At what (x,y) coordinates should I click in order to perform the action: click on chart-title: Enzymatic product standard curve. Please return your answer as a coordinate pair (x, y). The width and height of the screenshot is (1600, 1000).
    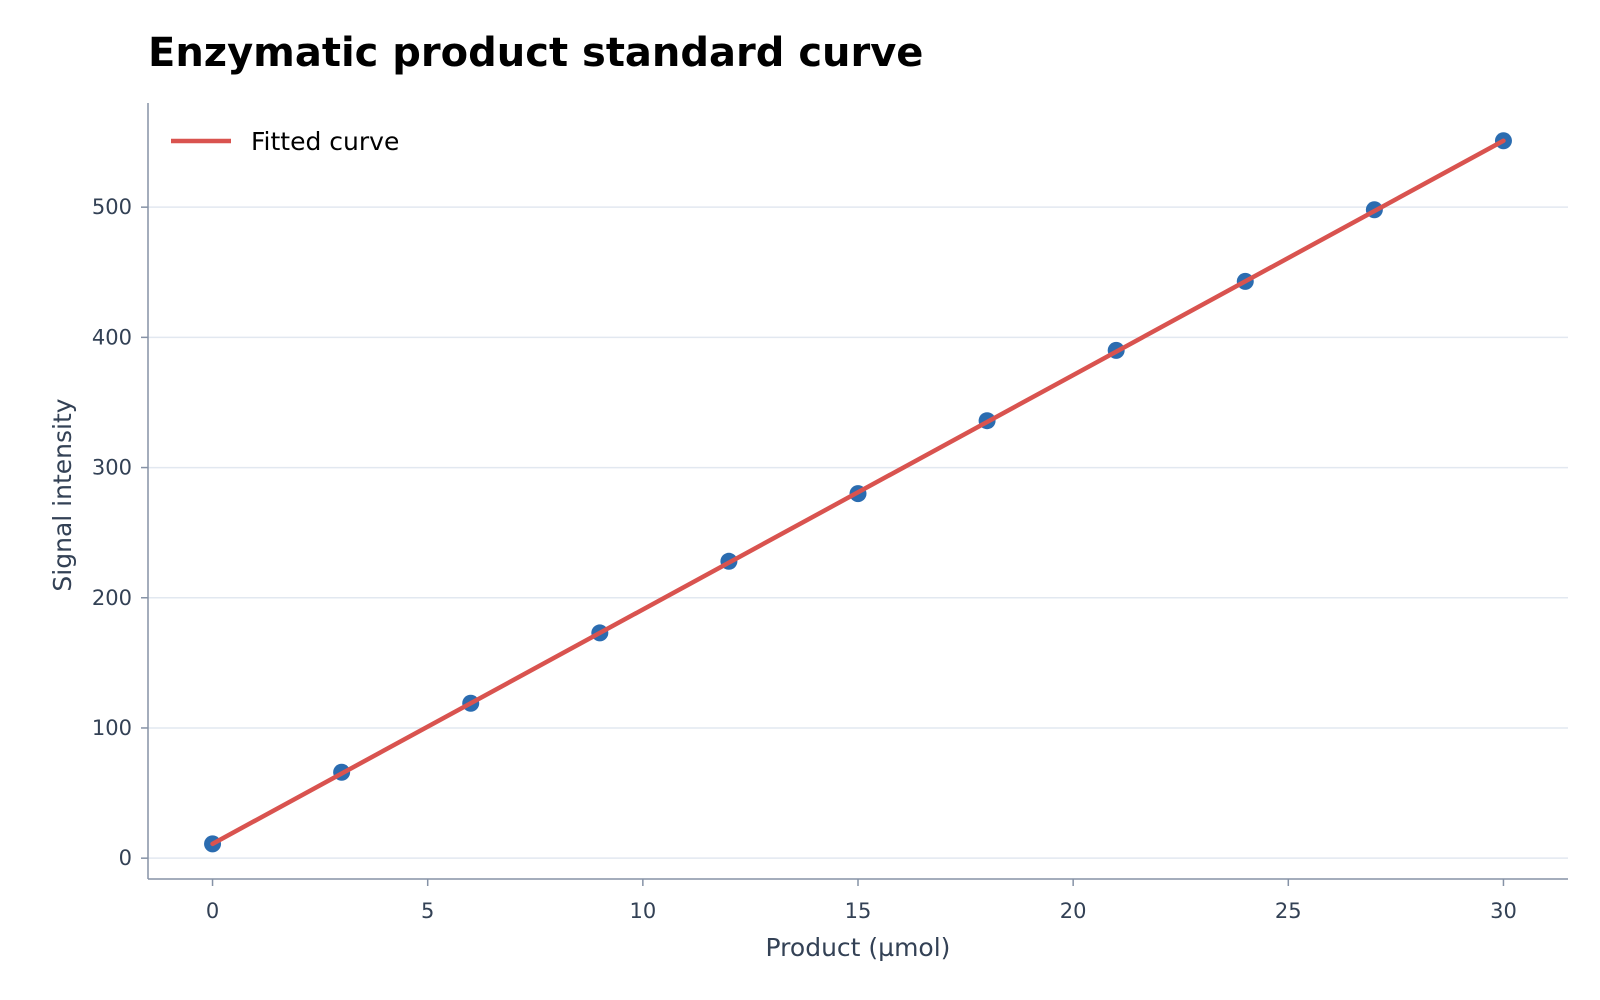
    Looking at the image, I should click on (536, 53).